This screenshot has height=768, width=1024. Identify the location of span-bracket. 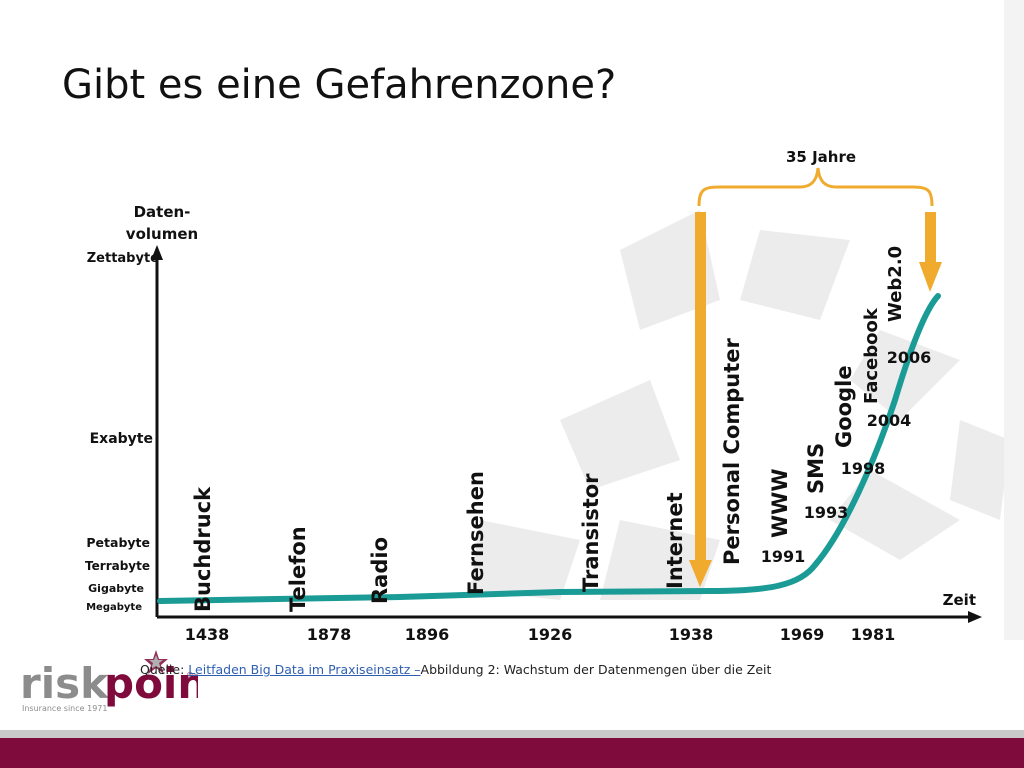
(815, 187).